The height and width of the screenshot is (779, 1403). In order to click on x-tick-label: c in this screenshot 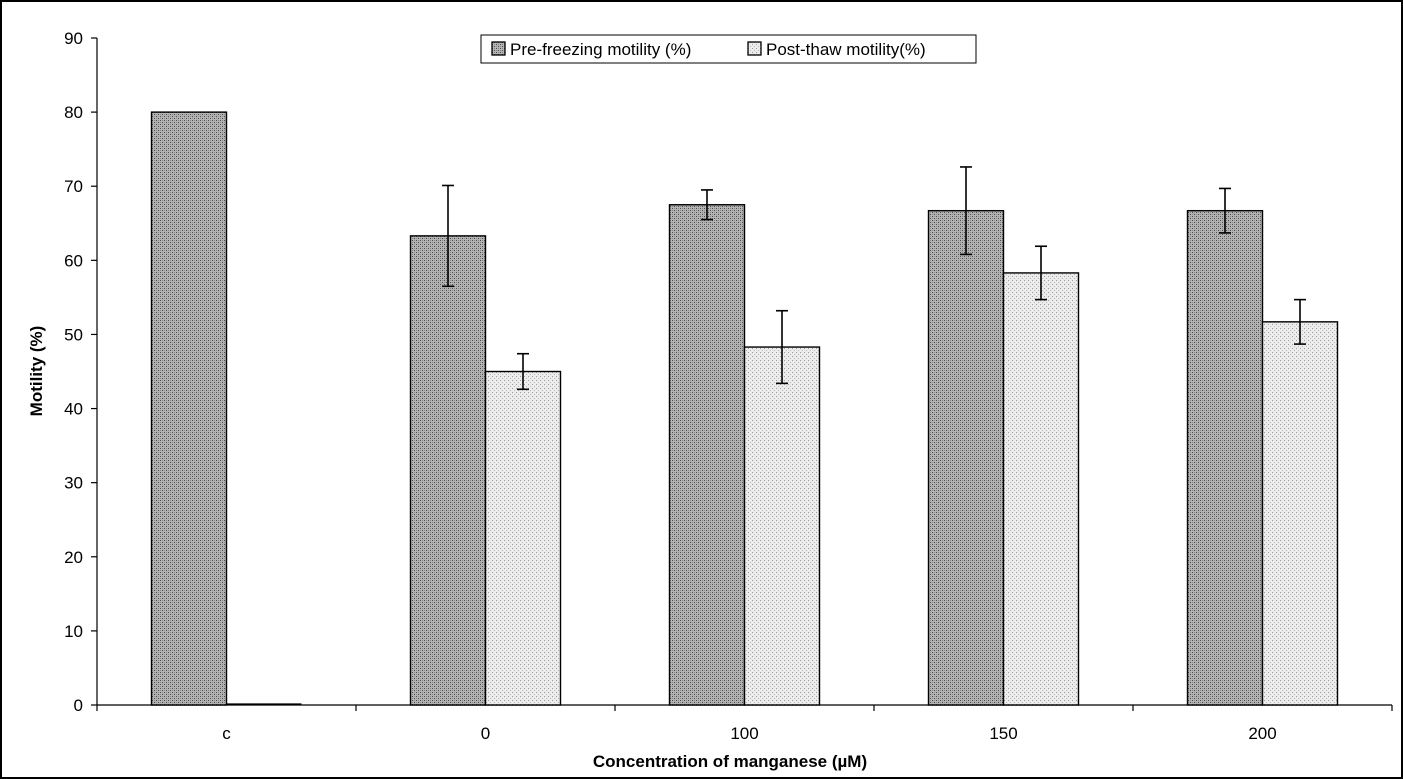, I will do `click(226, 733)`.